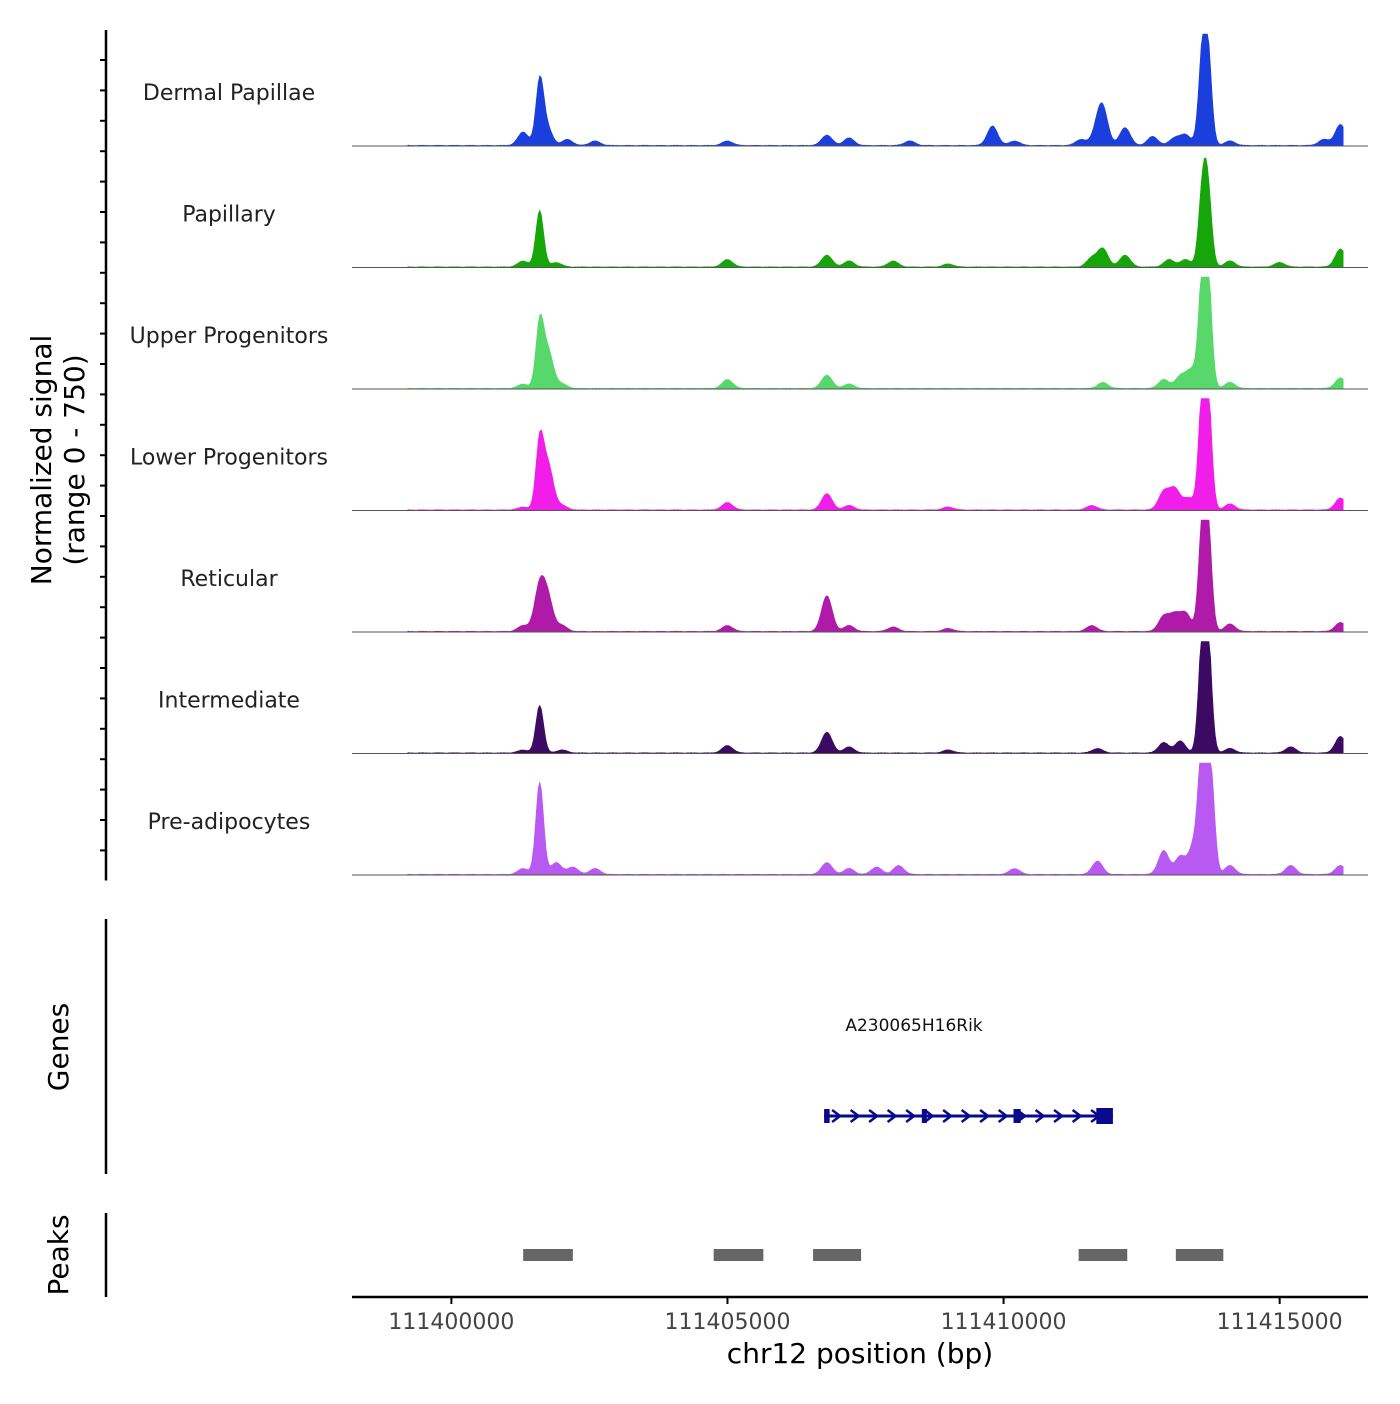 The image size is (1400, 1404). Describe the element at coordinates (1280, 1322) in the screenshot. I see `x-tick-label: 111415000` at that location.